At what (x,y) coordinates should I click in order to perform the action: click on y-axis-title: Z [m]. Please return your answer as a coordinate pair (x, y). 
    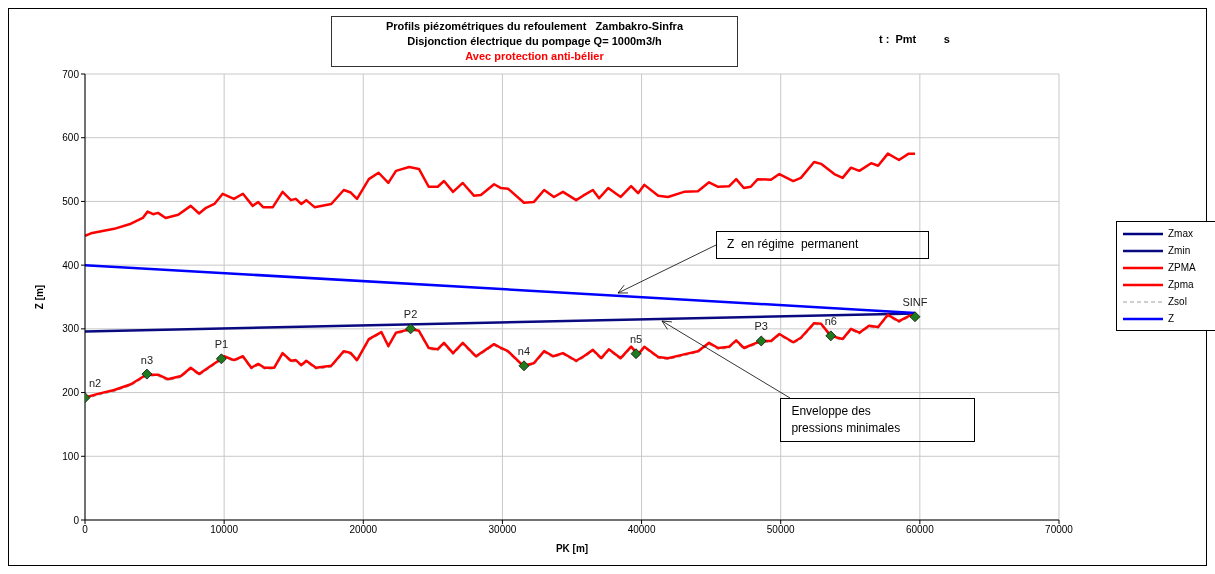
    Looking at the image, I should click on (39, 297).